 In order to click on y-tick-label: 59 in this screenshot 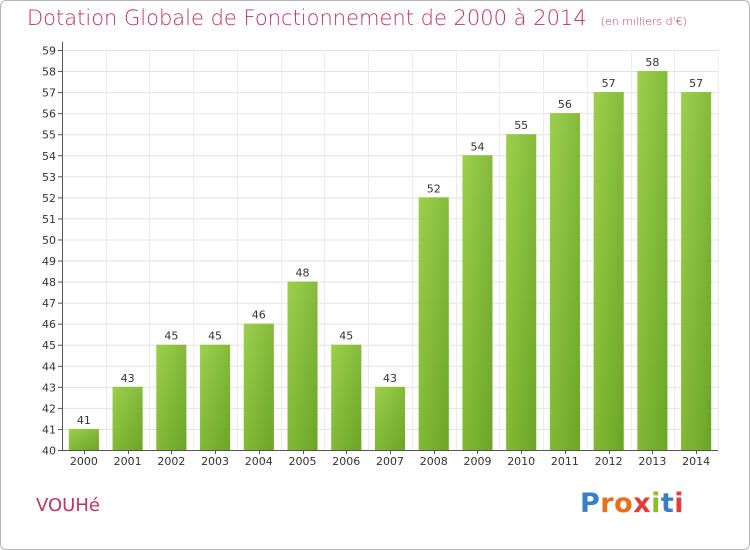, I will do `click(49, 51)`.